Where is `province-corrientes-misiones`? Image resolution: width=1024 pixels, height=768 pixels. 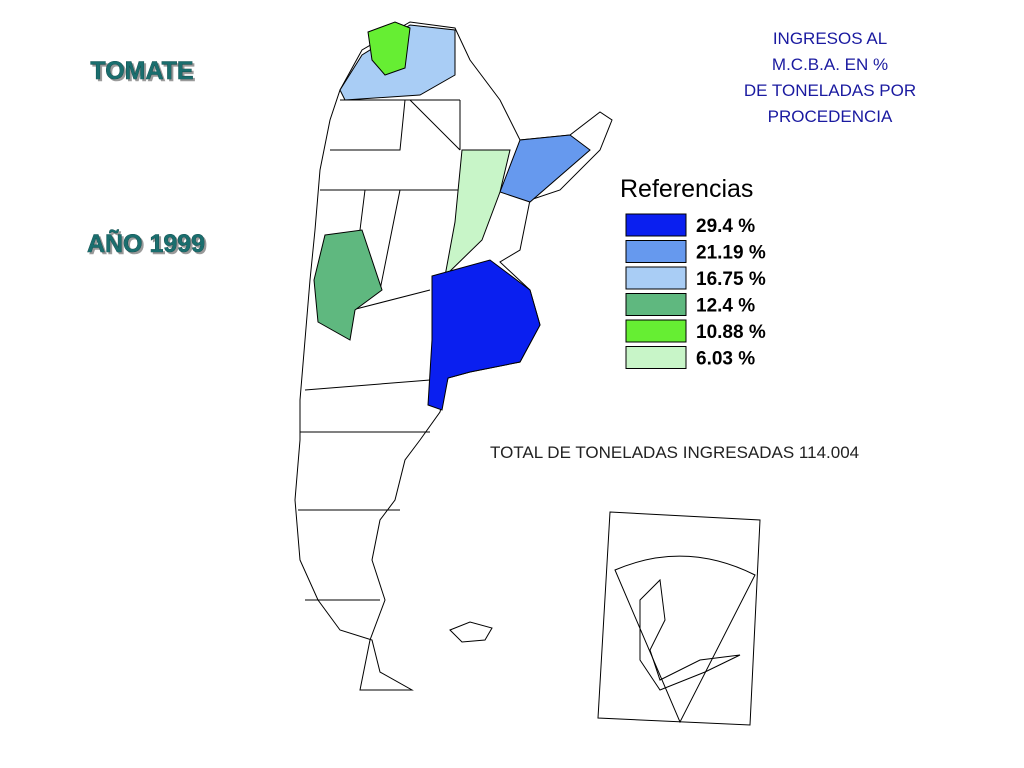
province-corrientes-misiones is located at coordinates (545, 168).